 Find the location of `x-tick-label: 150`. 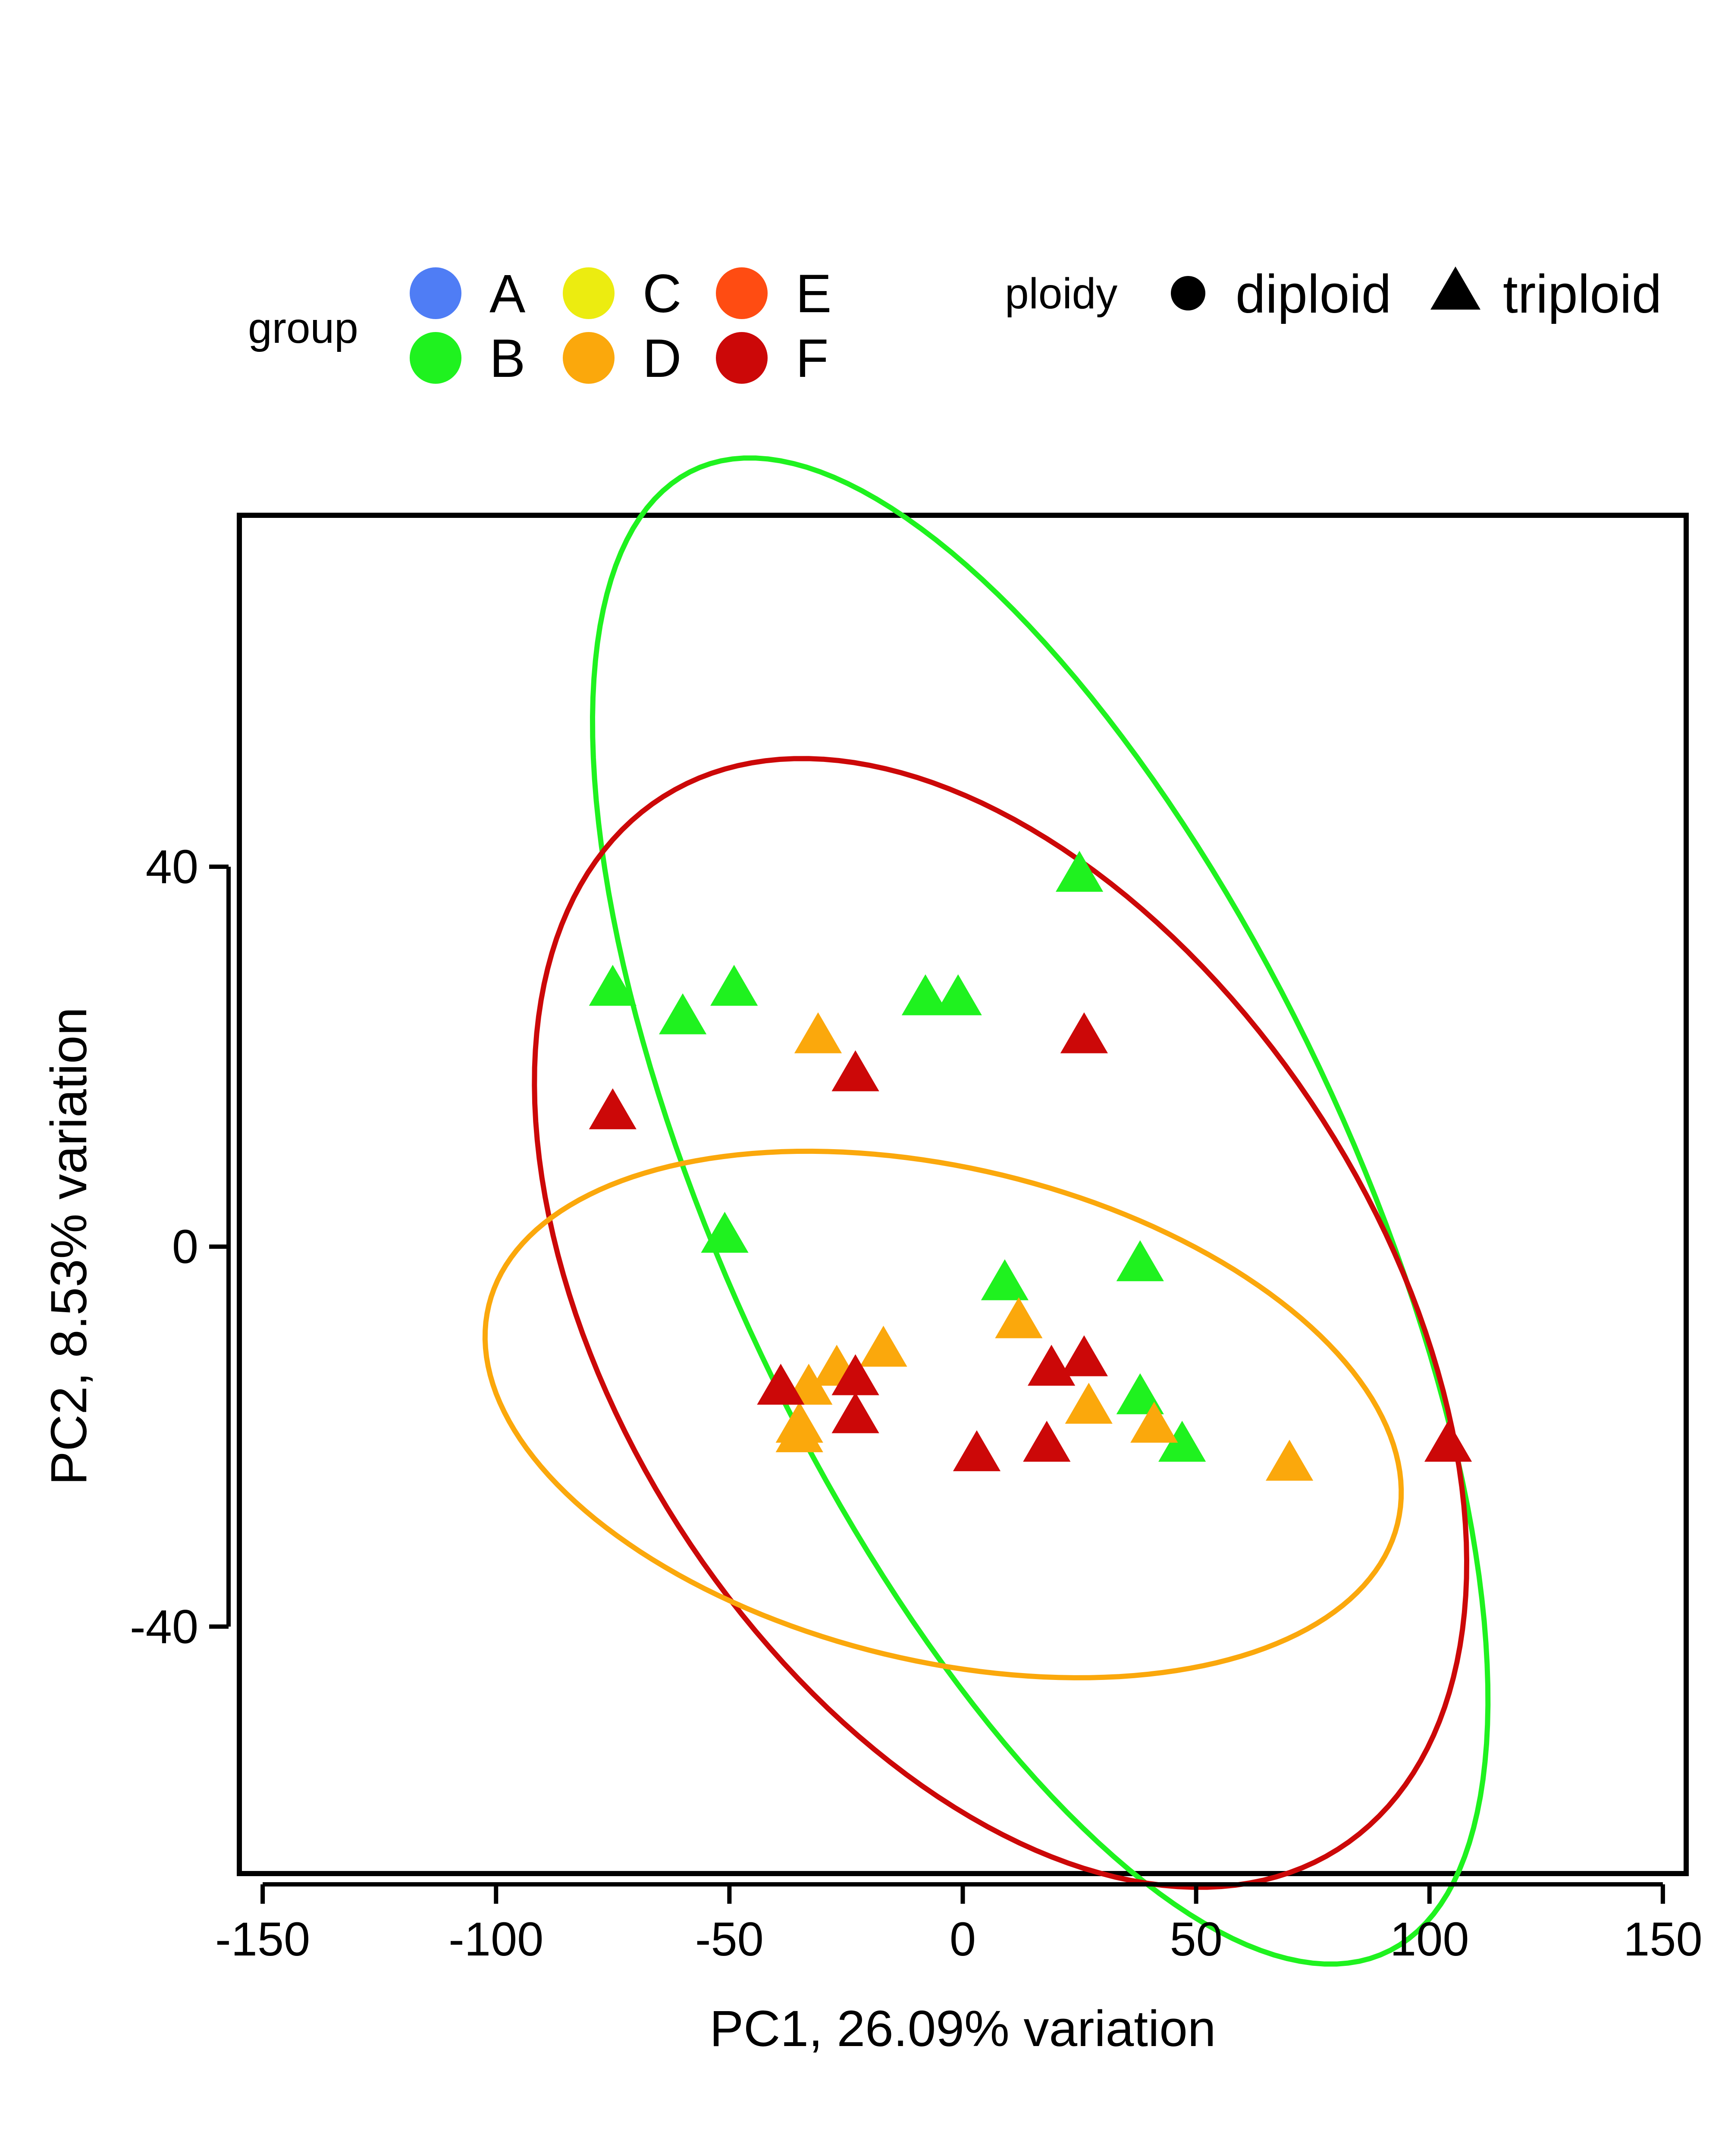

x-tick-label: 150 is located at coordinates (1663, 1939).